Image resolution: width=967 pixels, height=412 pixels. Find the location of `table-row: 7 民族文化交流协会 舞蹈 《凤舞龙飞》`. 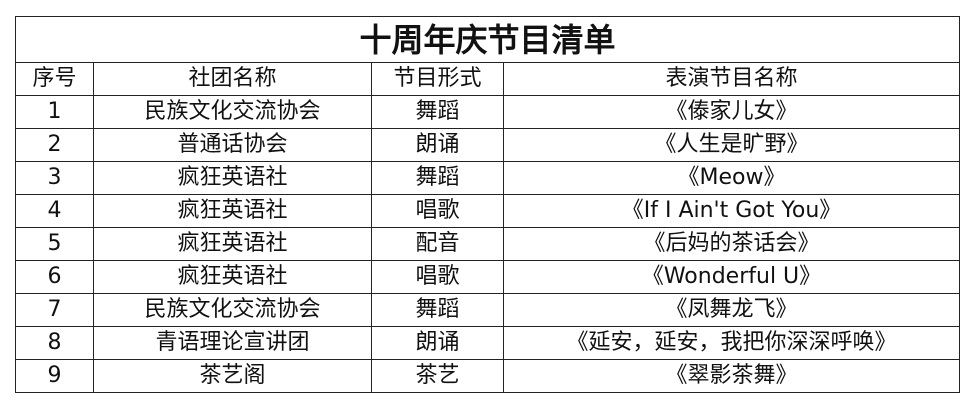

table-row: 7 民族文化交流协会 舞蹈 《凤舞龙飞》 is located at coordinates (487, 310).